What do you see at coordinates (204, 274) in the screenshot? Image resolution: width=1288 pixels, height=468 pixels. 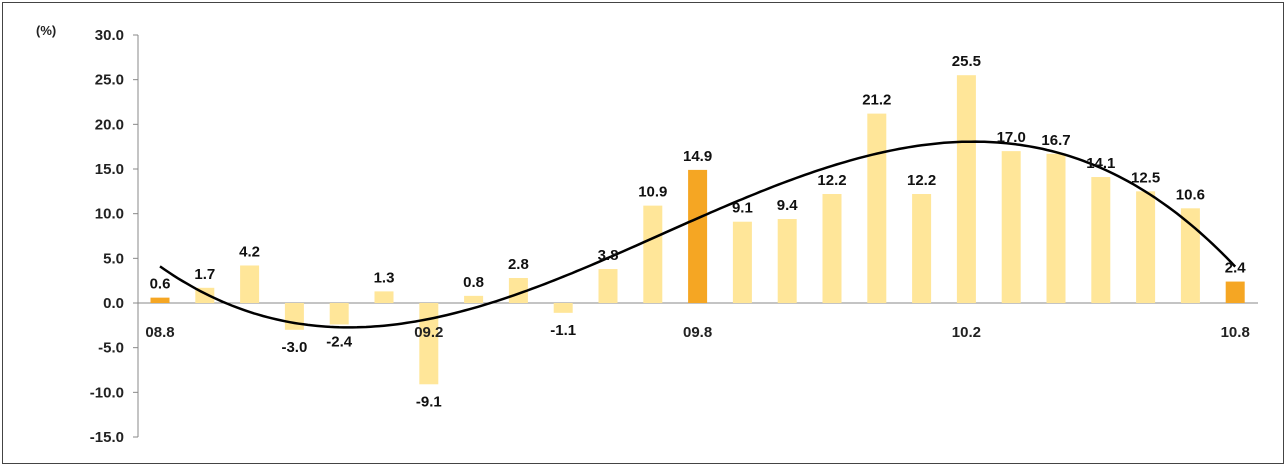 I see `data-label: 1.7` at bounding box center [204, 274].